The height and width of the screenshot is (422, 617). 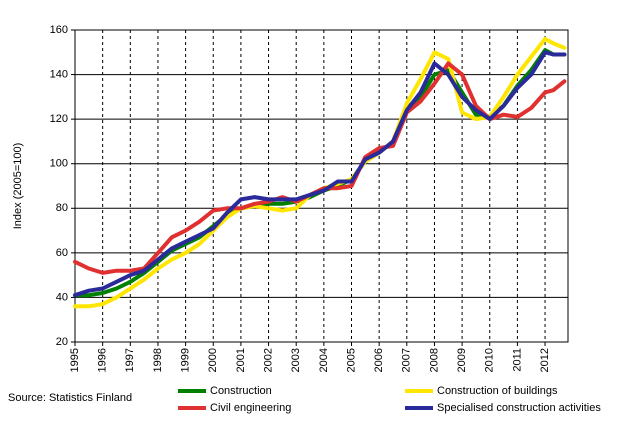 What do you see at coordinates (545, 360) in the screenshot?
I see `x-tick-label: 2012` at bounding box center [545, 360].